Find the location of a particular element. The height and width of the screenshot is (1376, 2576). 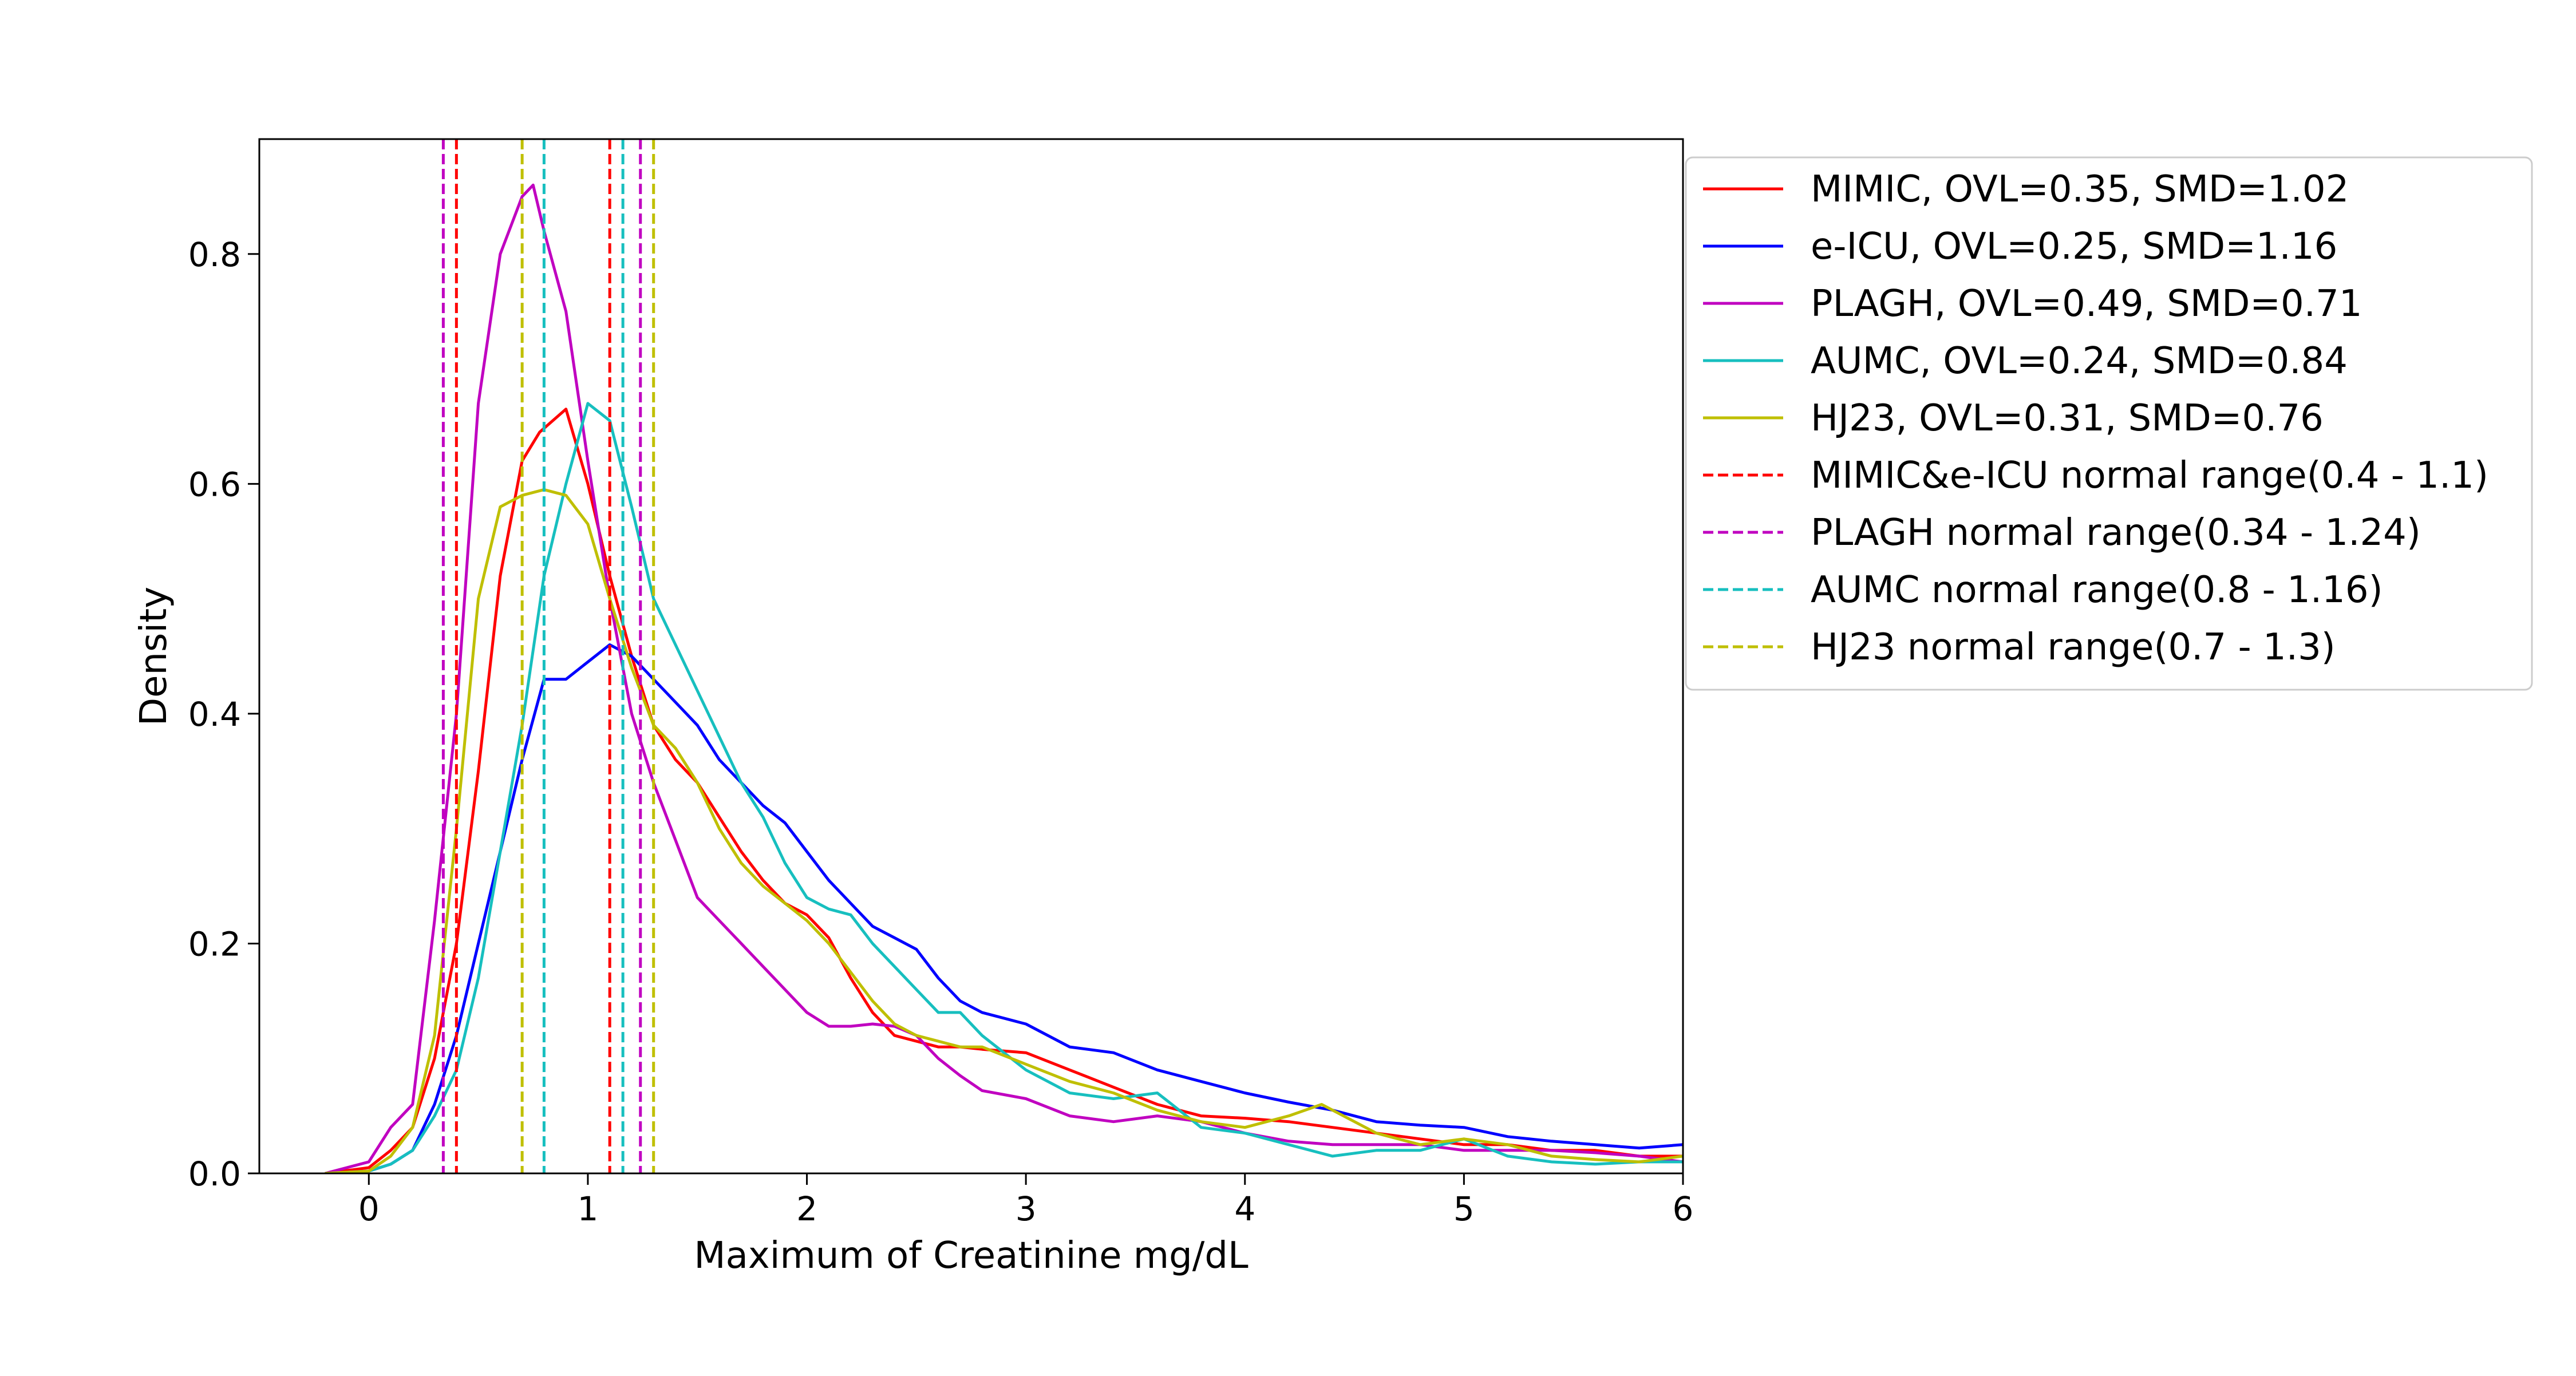

y-tick-label: 0.4 is located at coordinates (214, 715).